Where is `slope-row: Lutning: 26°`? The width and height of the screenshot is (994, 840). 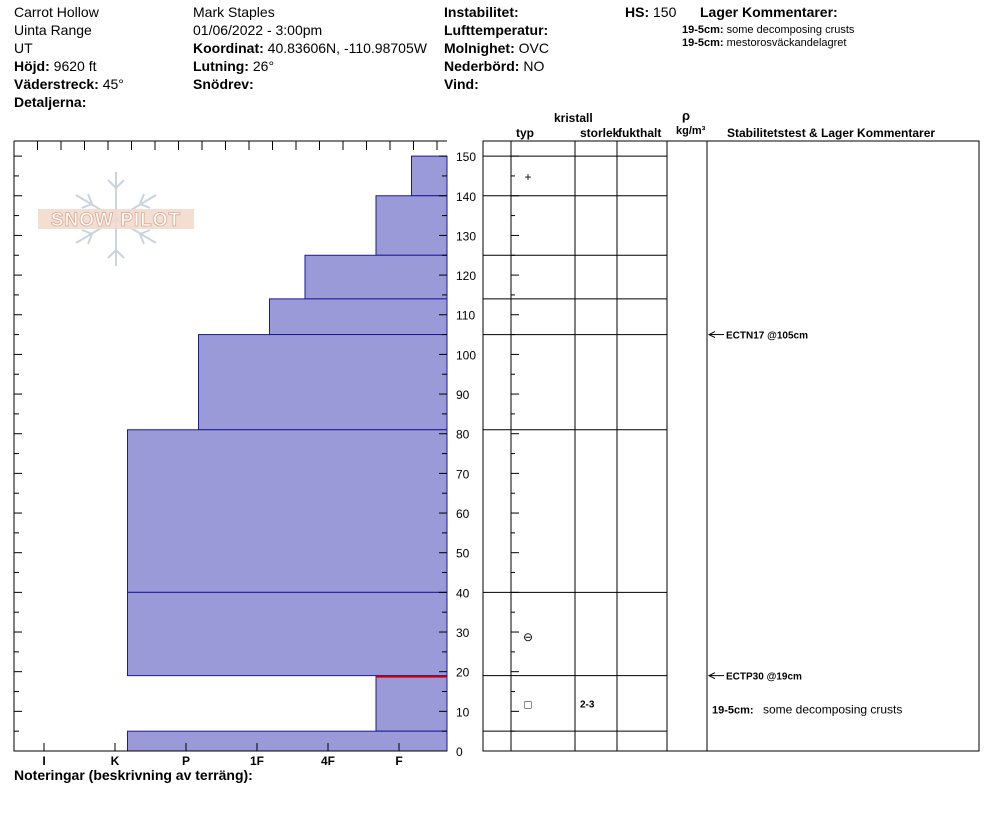 slope-row: Lutning: 26° is located at coordinates (233, 66).